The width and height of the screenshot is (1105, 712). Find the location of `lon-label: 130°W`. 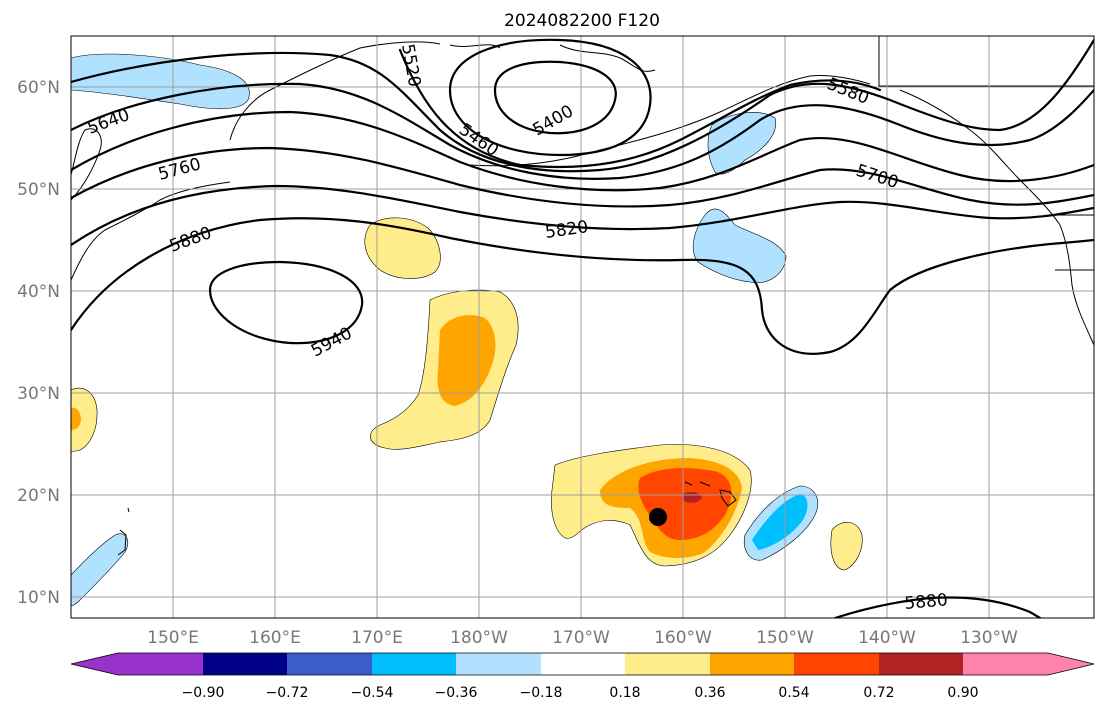

lon-label: 130°W is located at coordinates (989, 638).